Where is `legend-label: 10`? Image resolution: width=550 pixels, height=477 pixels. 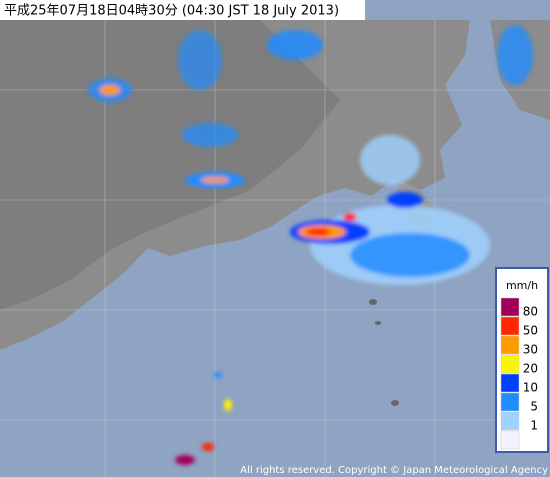
legend-label: 10 is located at coordinates (530, 388).